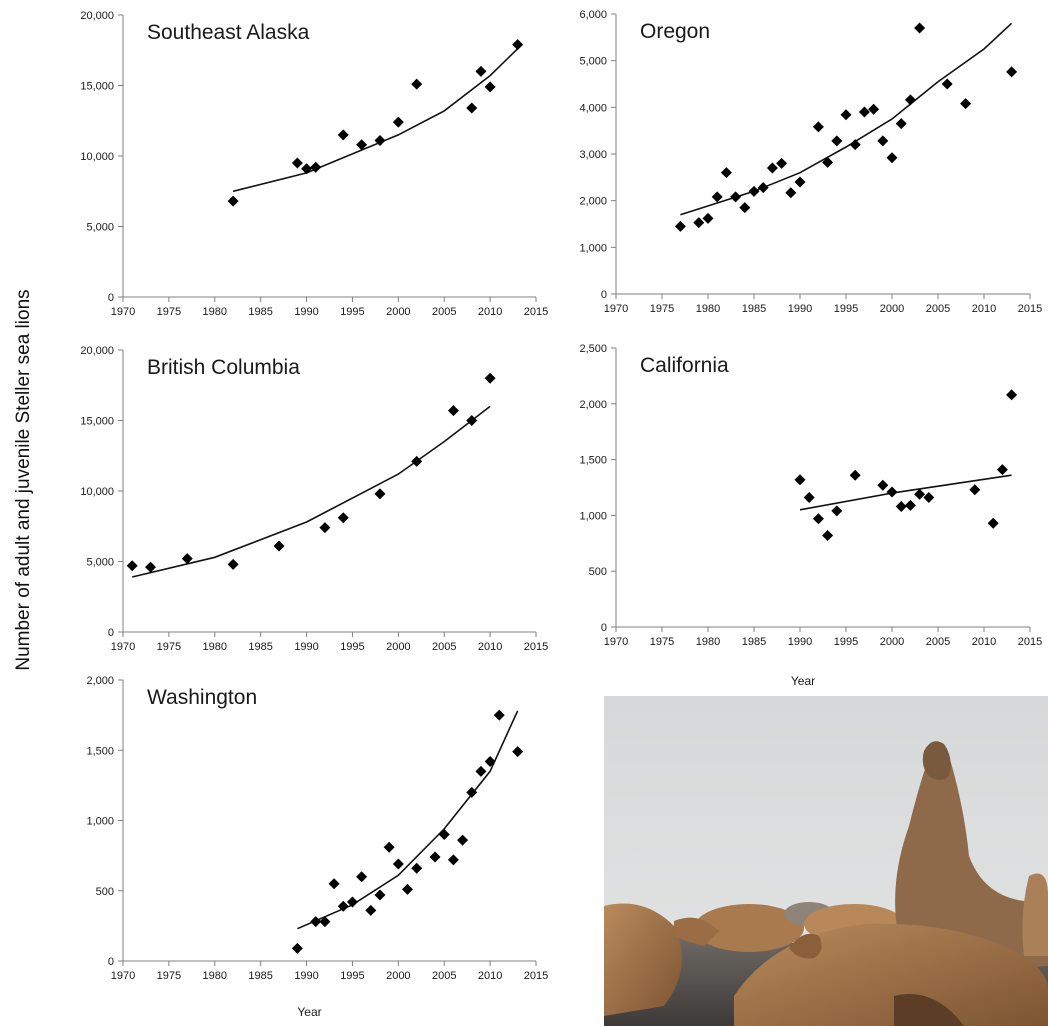 The image size is (1048, 1026). What do you see at coordinates (593, 349) in the screenshot?
I see `y-tick-label: 2,500` at bounding box center [593, 349].